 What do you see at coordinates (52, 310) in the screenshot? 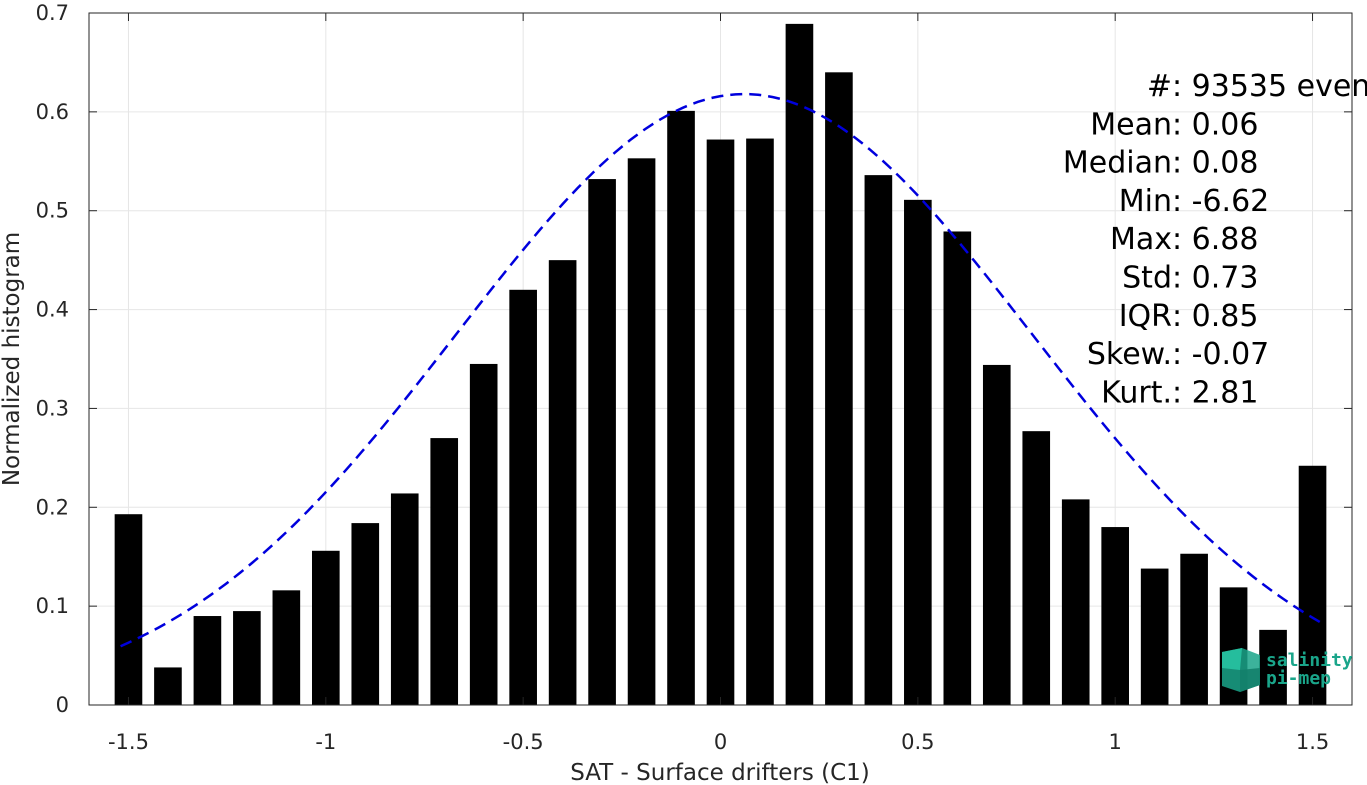
I see `y-tick-label: 0.4` at bounding box center [52, 310].